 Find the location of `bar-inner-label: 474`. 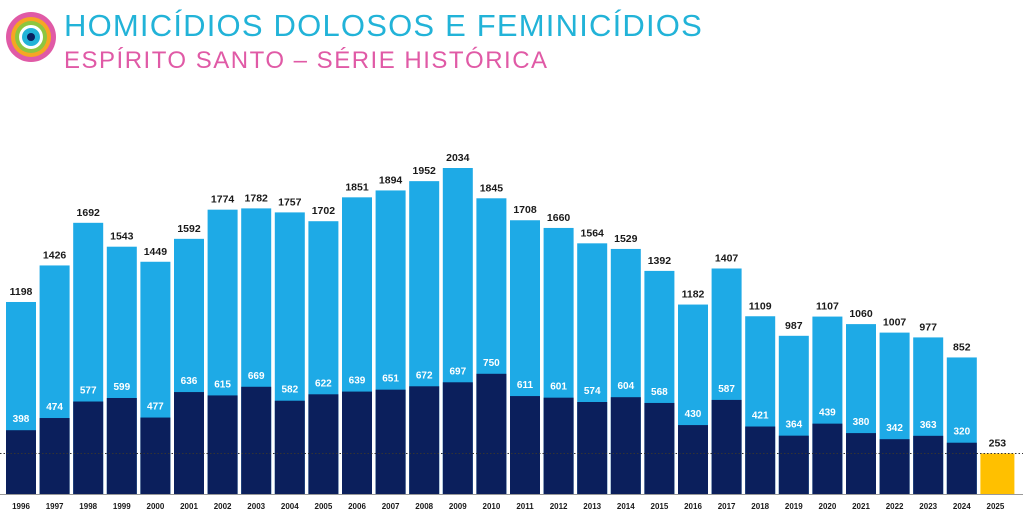

bar-inner-label: 474 is located at coordinates (54, 407).